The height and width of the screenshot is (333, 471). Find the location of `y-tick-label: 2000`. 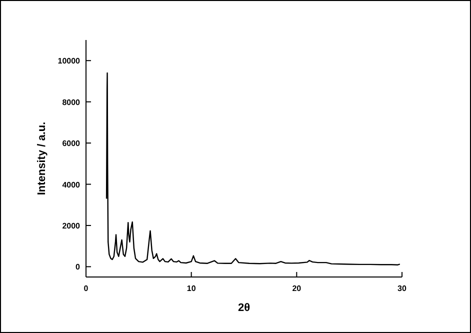

y-tick-label: 2000 is located at coordinates (71, 225).